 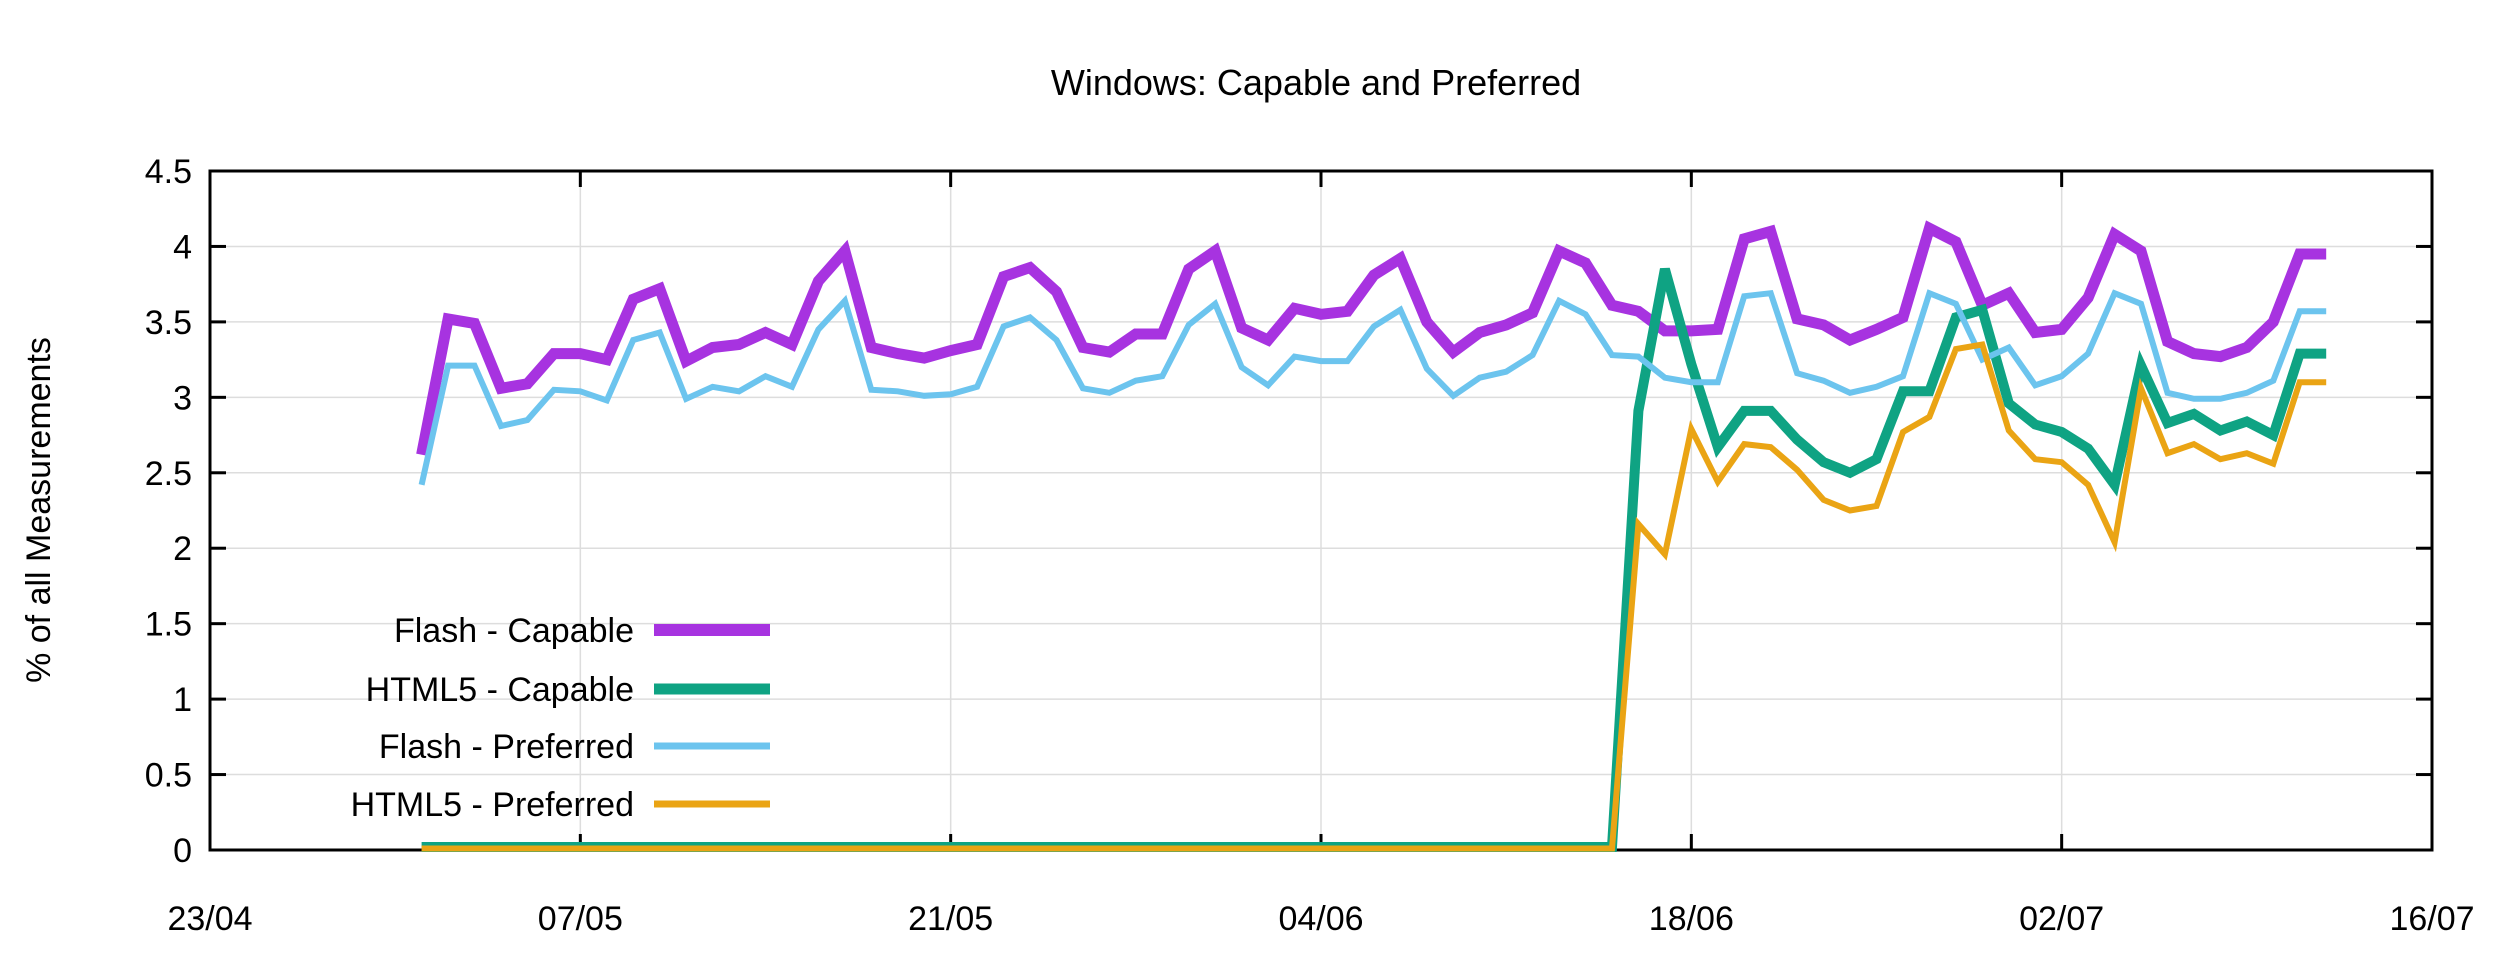 What do you see at coordinates (182, 549) in the screenshot?
I see `y-tick-label: 2` at bounding box center [182, 549].